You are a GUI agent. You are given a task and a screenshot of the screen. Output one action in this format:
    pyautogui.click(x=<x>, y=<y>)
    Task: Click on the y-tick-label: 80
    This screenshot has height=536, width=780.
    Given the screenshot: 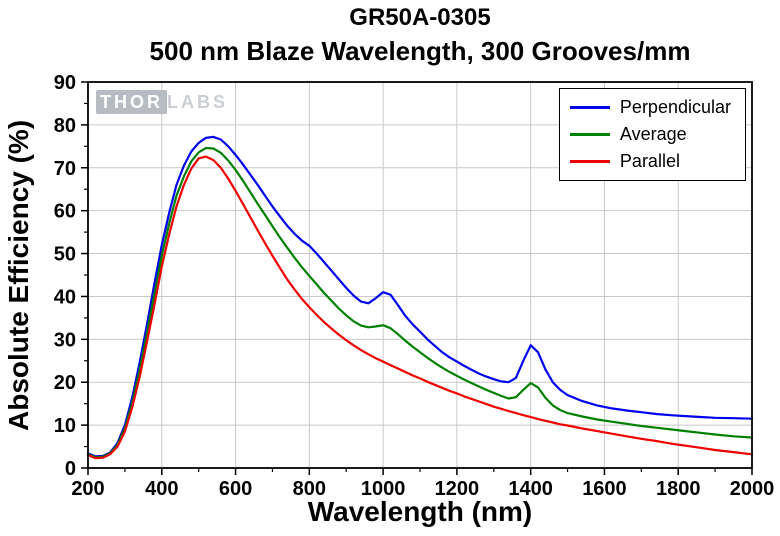 What is the action you would take?
    pyautogui.click(x=65, y=126)
    